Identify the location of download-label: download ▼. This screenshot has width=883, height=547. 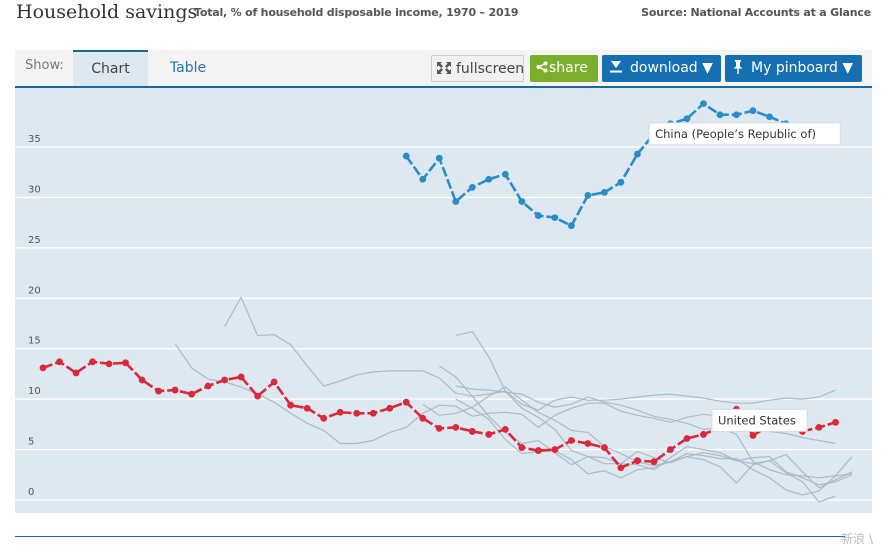
(671, 68).